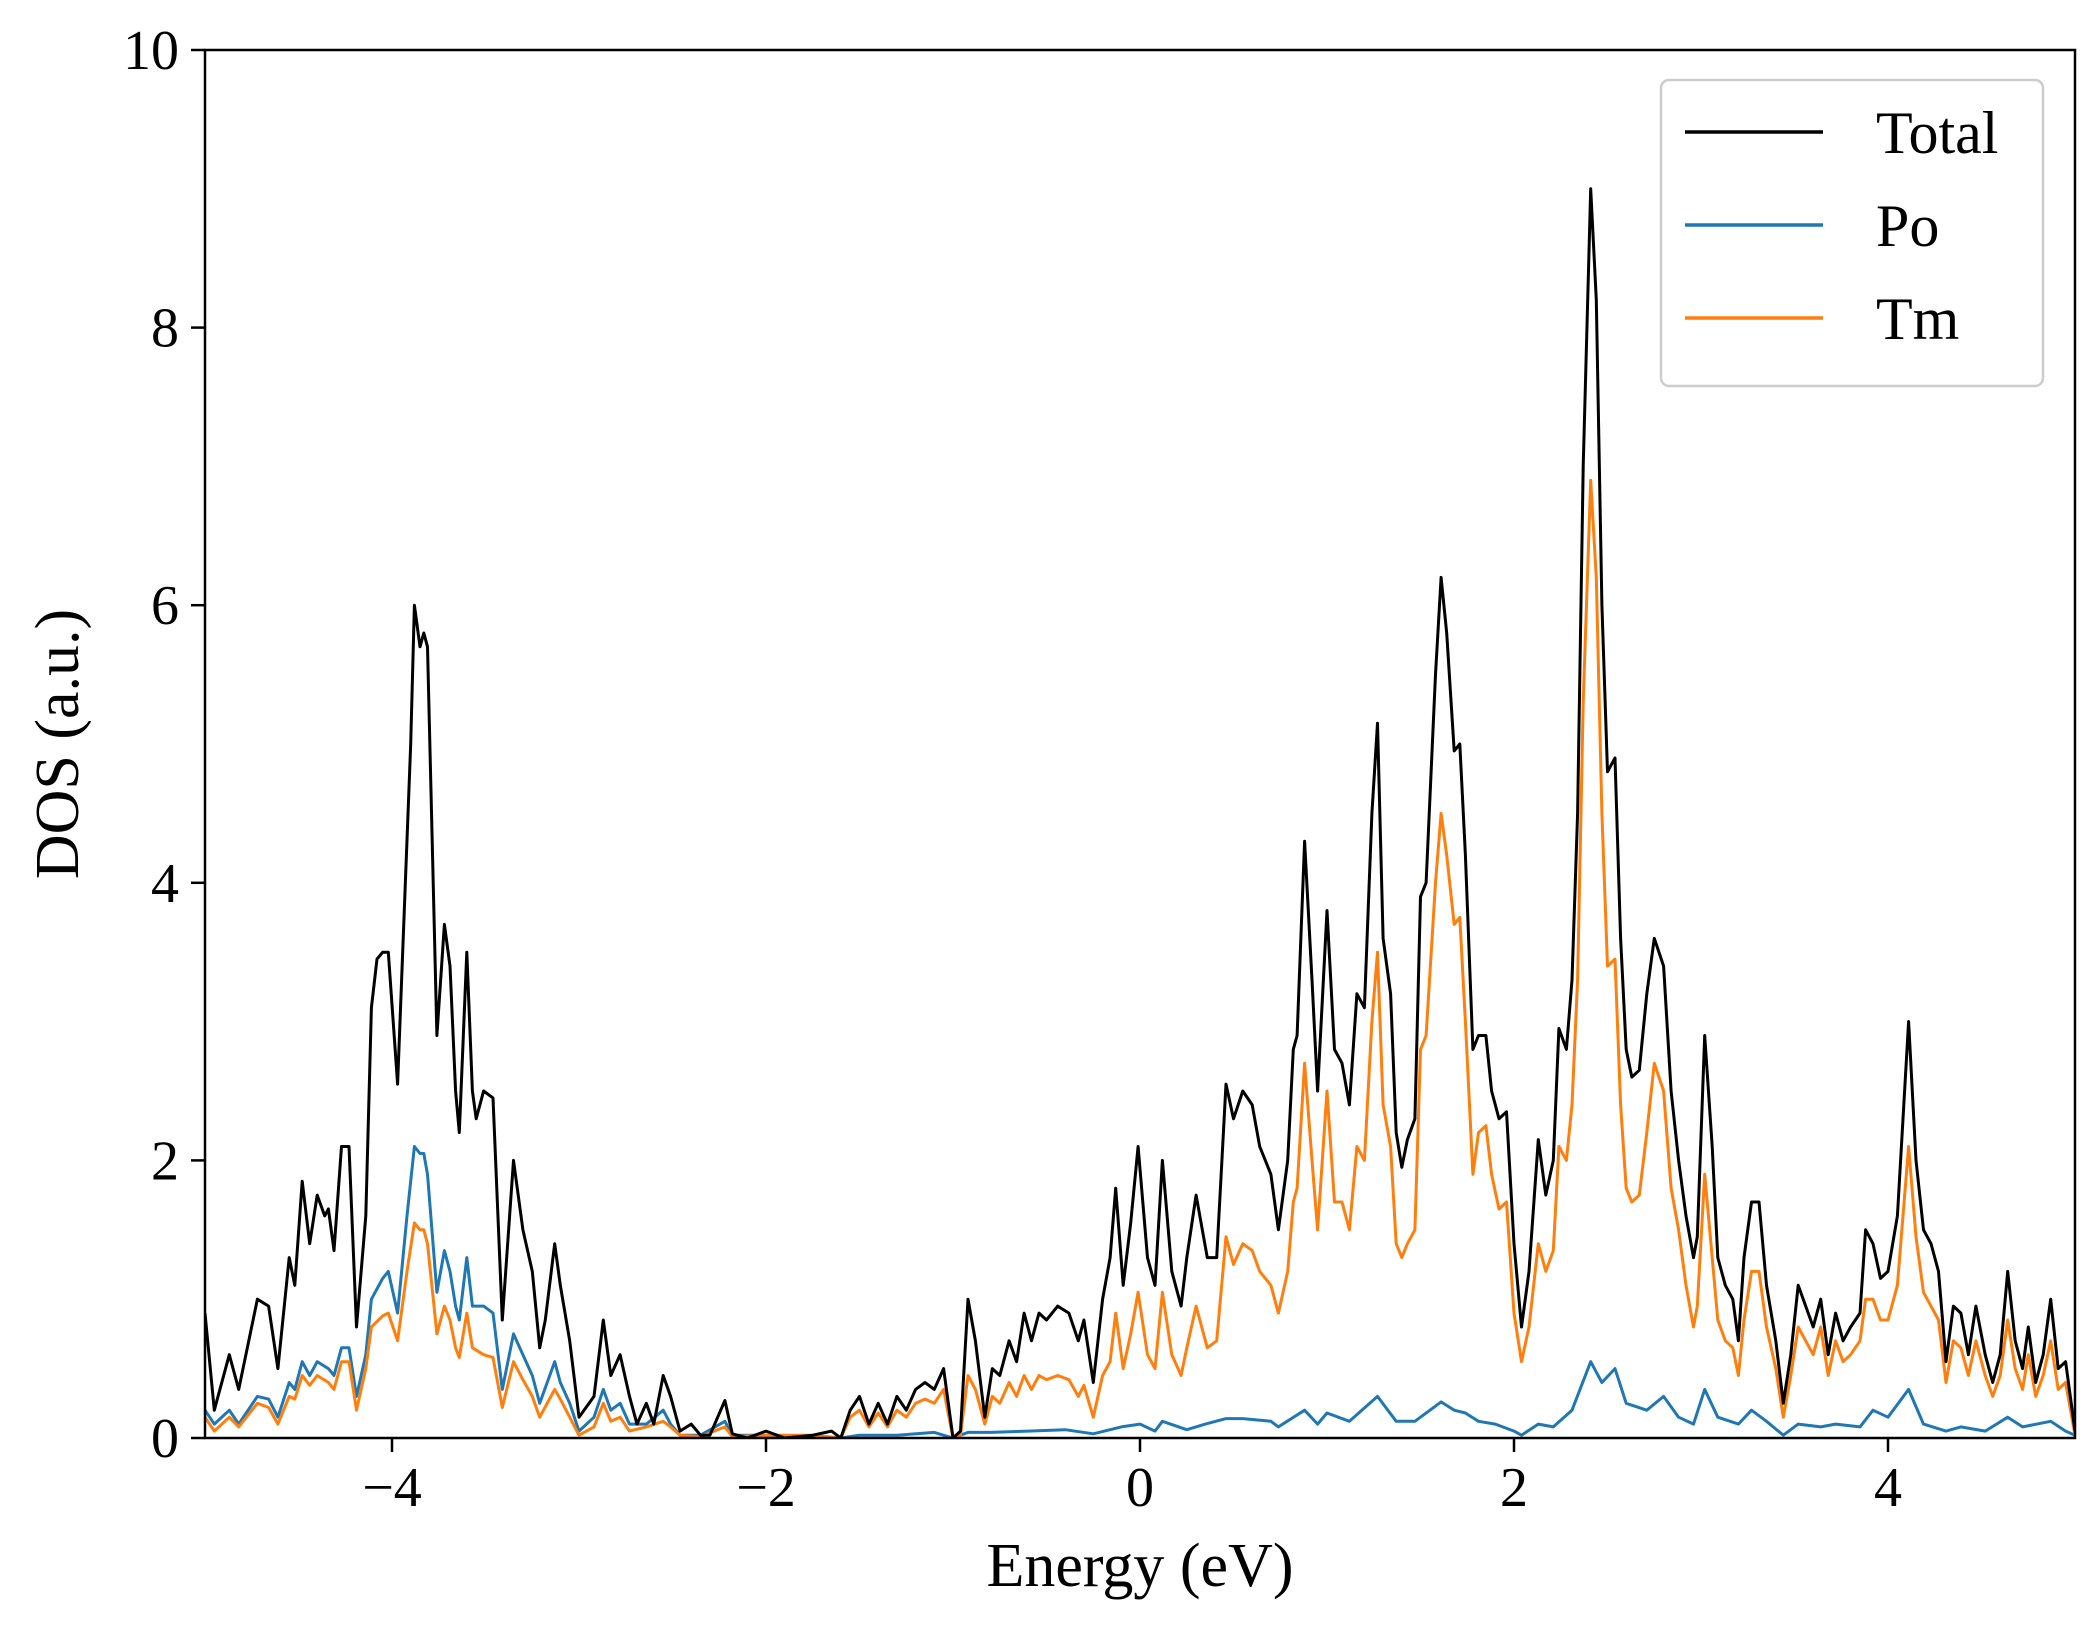 This screenshot has height=1631, width=2097. I want to click on y-tick-label: 6, so click(165, 606).